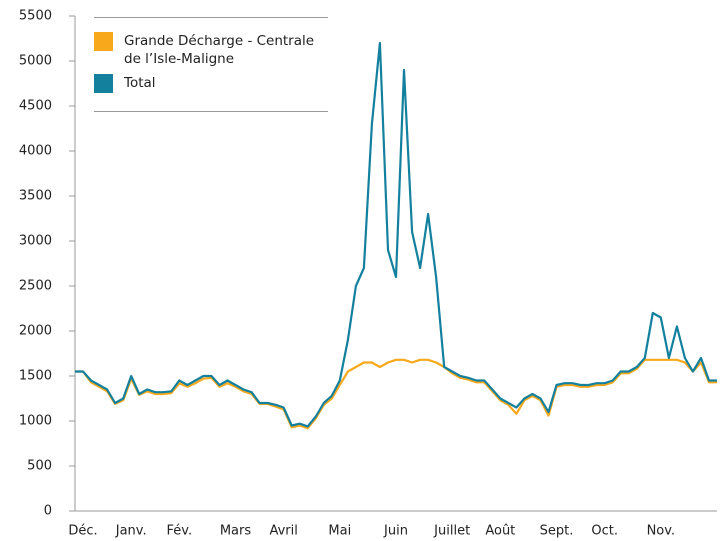  I want to click on x-tick-label: Mai, so click(339, 531).